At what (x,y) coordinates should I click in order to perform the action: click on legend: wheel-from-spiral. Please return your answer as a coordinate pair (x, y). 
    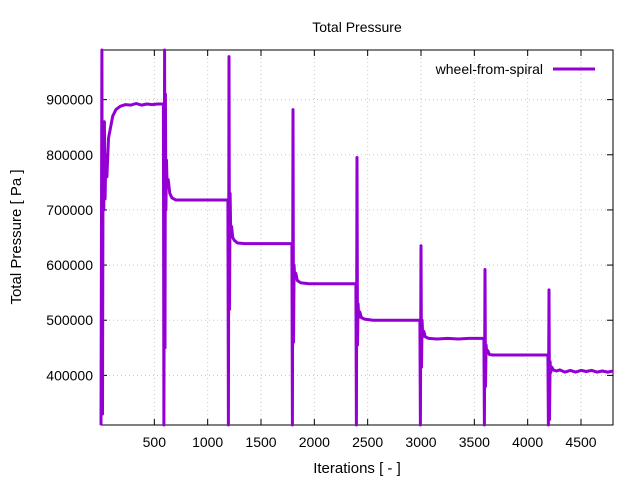
    Looking at the image, I should click on (515, 69).